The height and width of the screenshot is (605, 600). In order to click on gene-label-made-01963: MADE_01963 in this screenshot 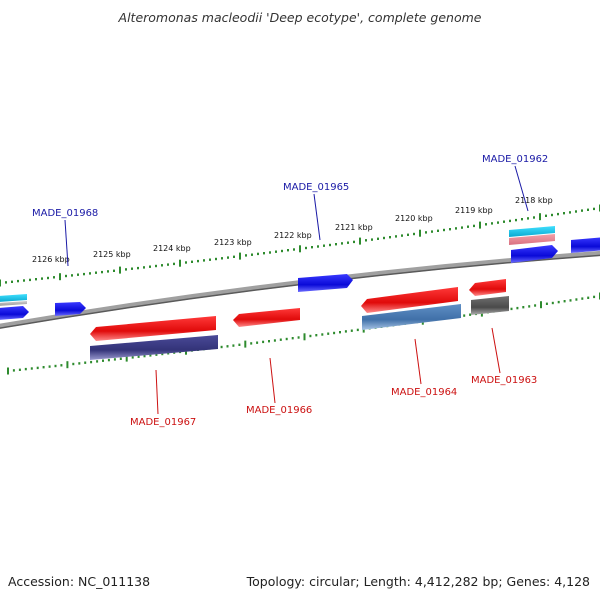, I will do `click(504, 380)`.